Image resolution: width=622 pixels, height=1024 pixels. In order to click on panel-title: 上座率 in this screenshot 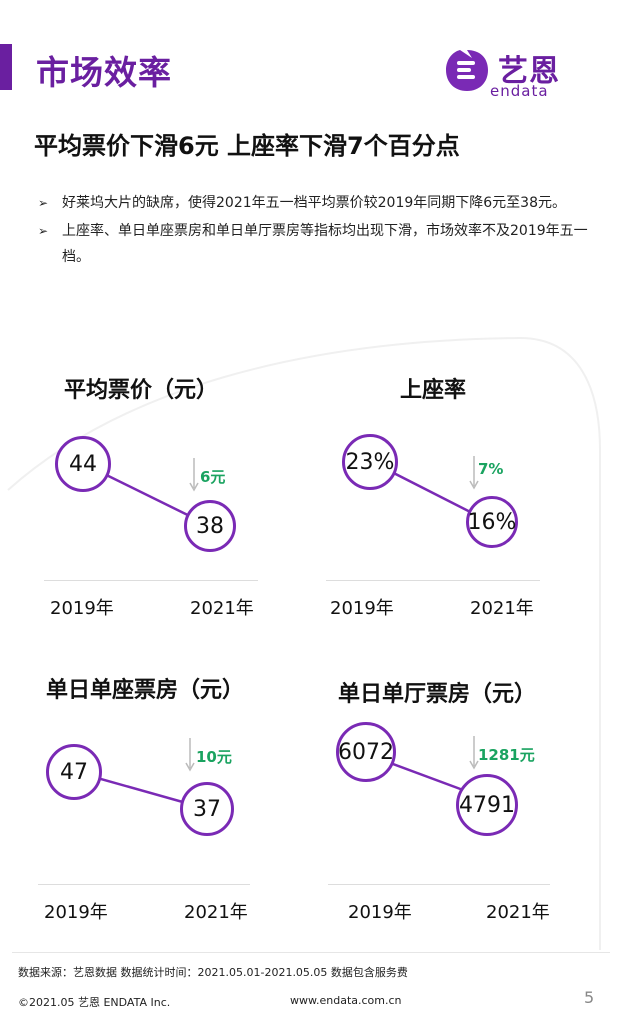, I will do `click(433, 390)`.